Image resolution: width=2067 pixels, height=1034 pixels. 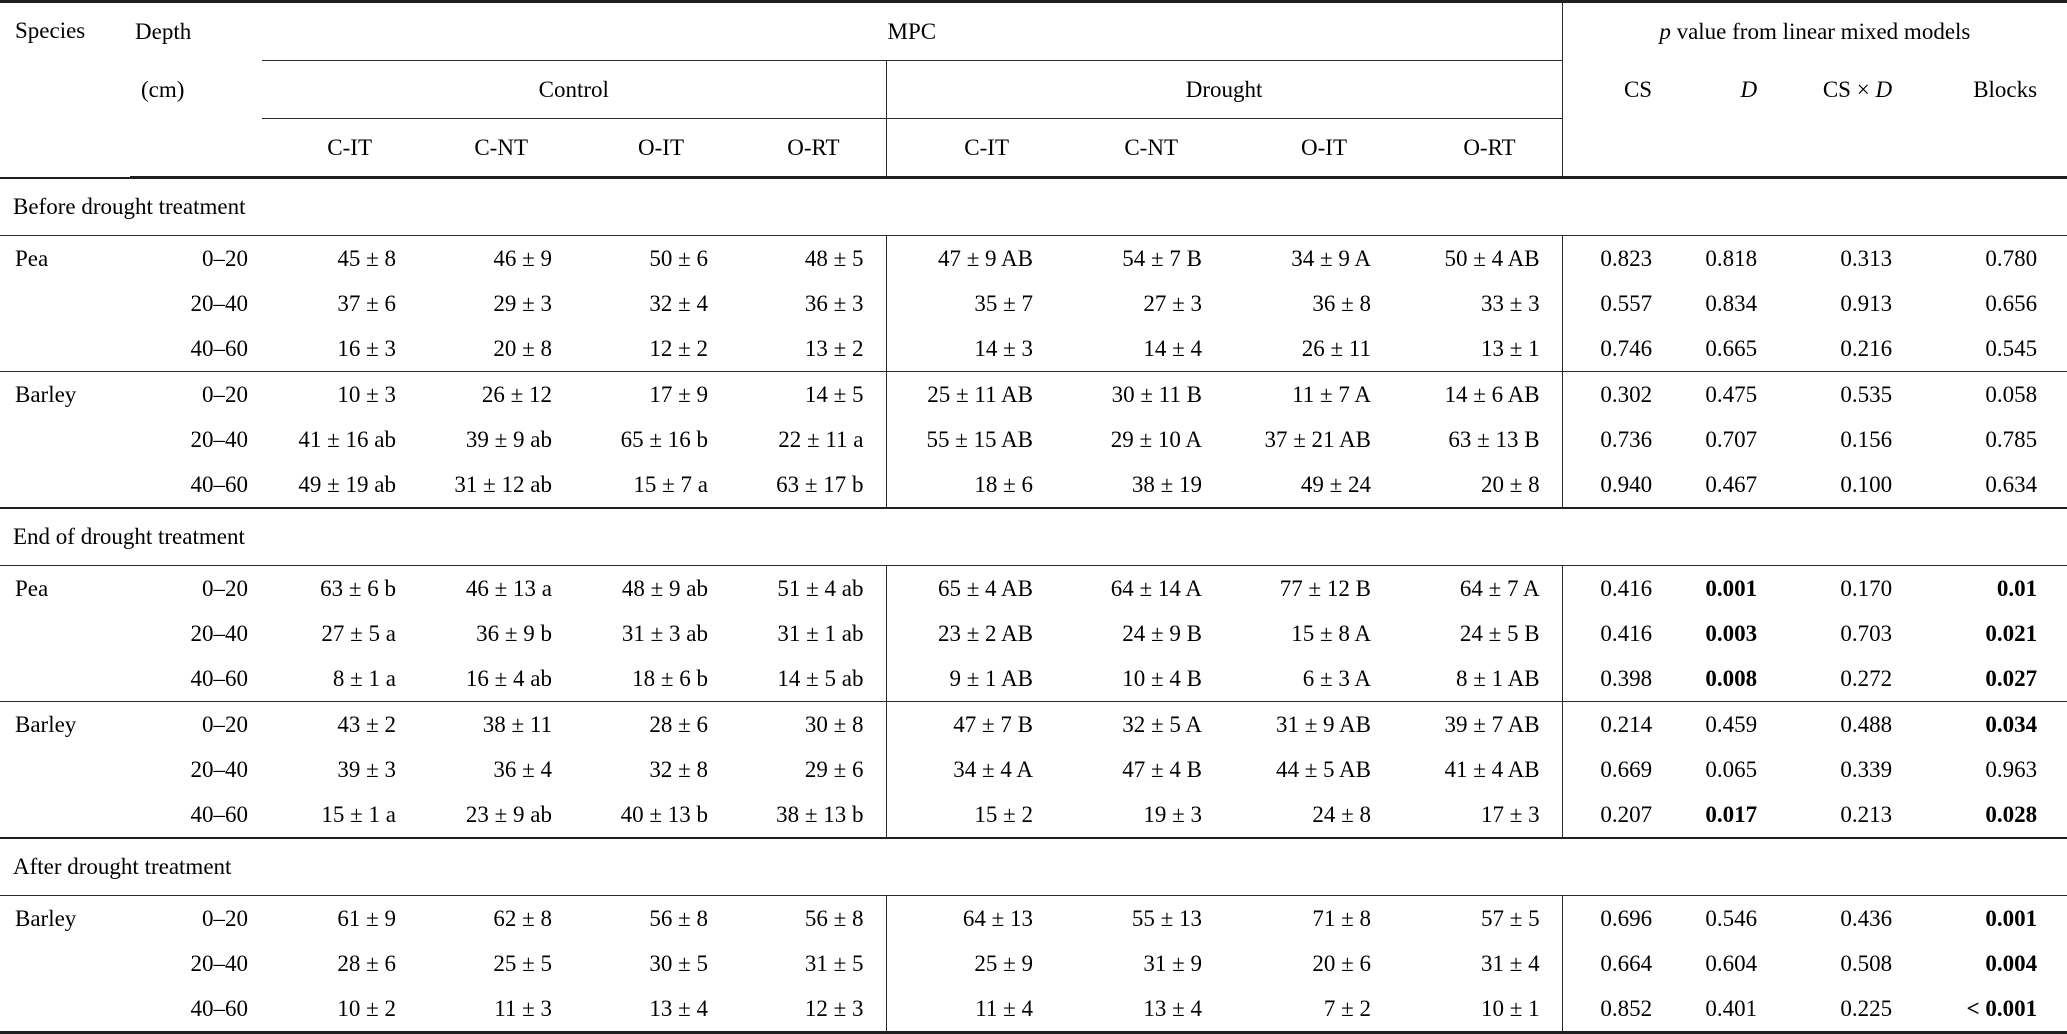 I want to click on pvalue-cell: 0.703, so click(x=1866, y=633).